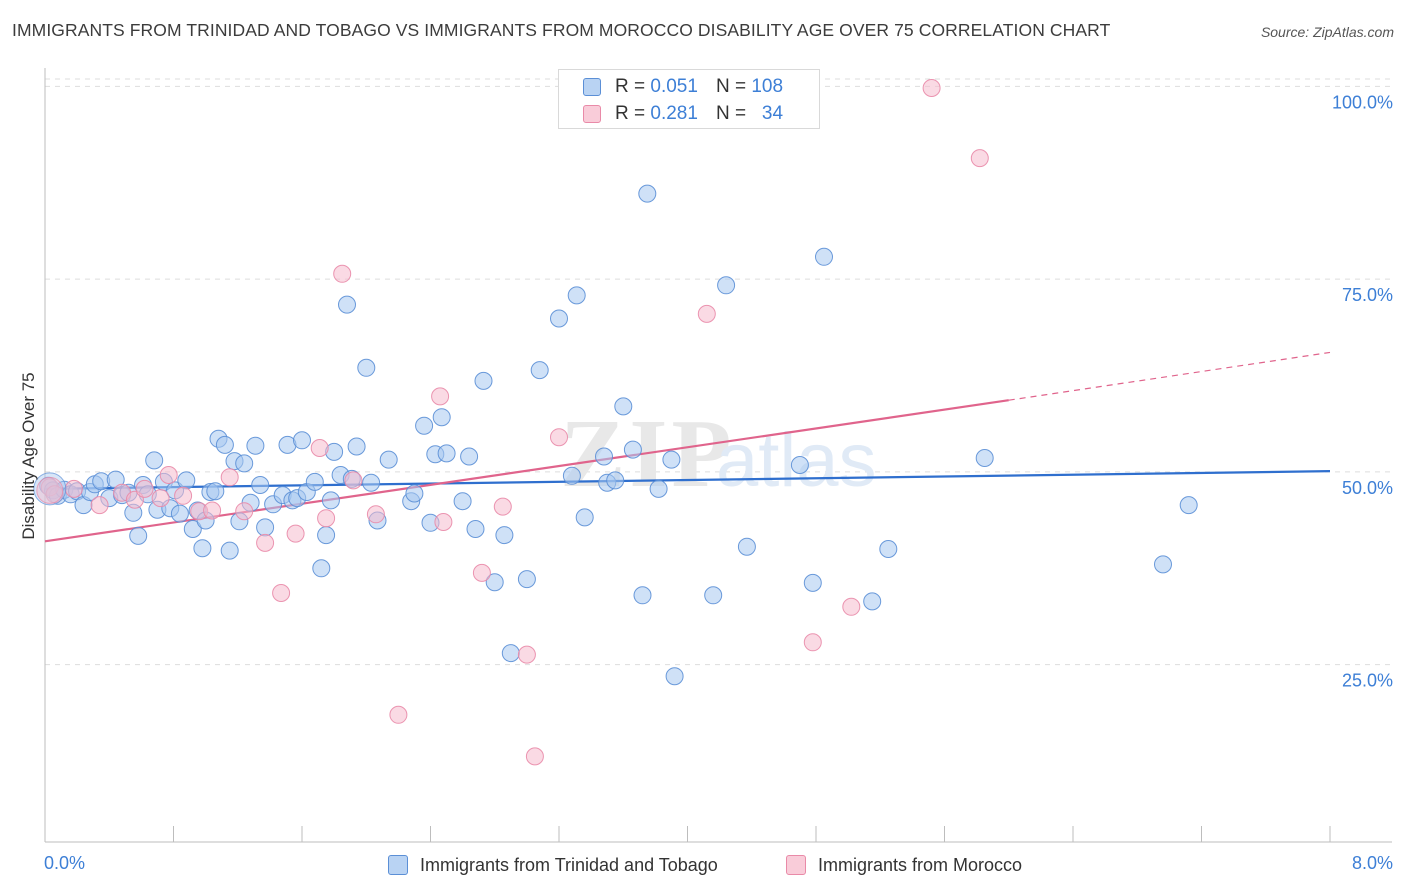 The width and height of the screenshot is (1406, 892). I want to click on y-tick-label: 50.0%, so click(1367, 488).